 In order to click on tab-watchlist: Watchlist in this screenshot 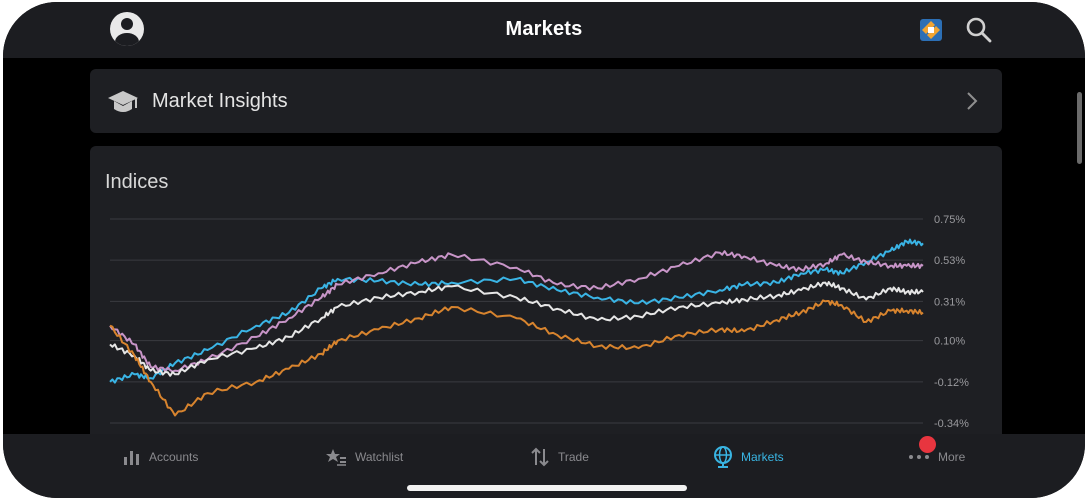, I will do `click(364, 457)`.